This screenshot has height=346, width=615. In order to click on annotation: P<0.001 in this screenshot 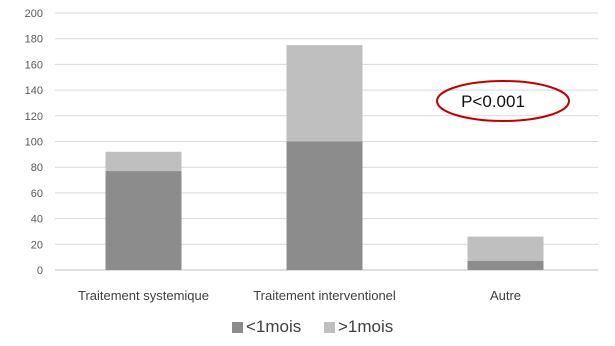, I will do `click(503, 101)`.